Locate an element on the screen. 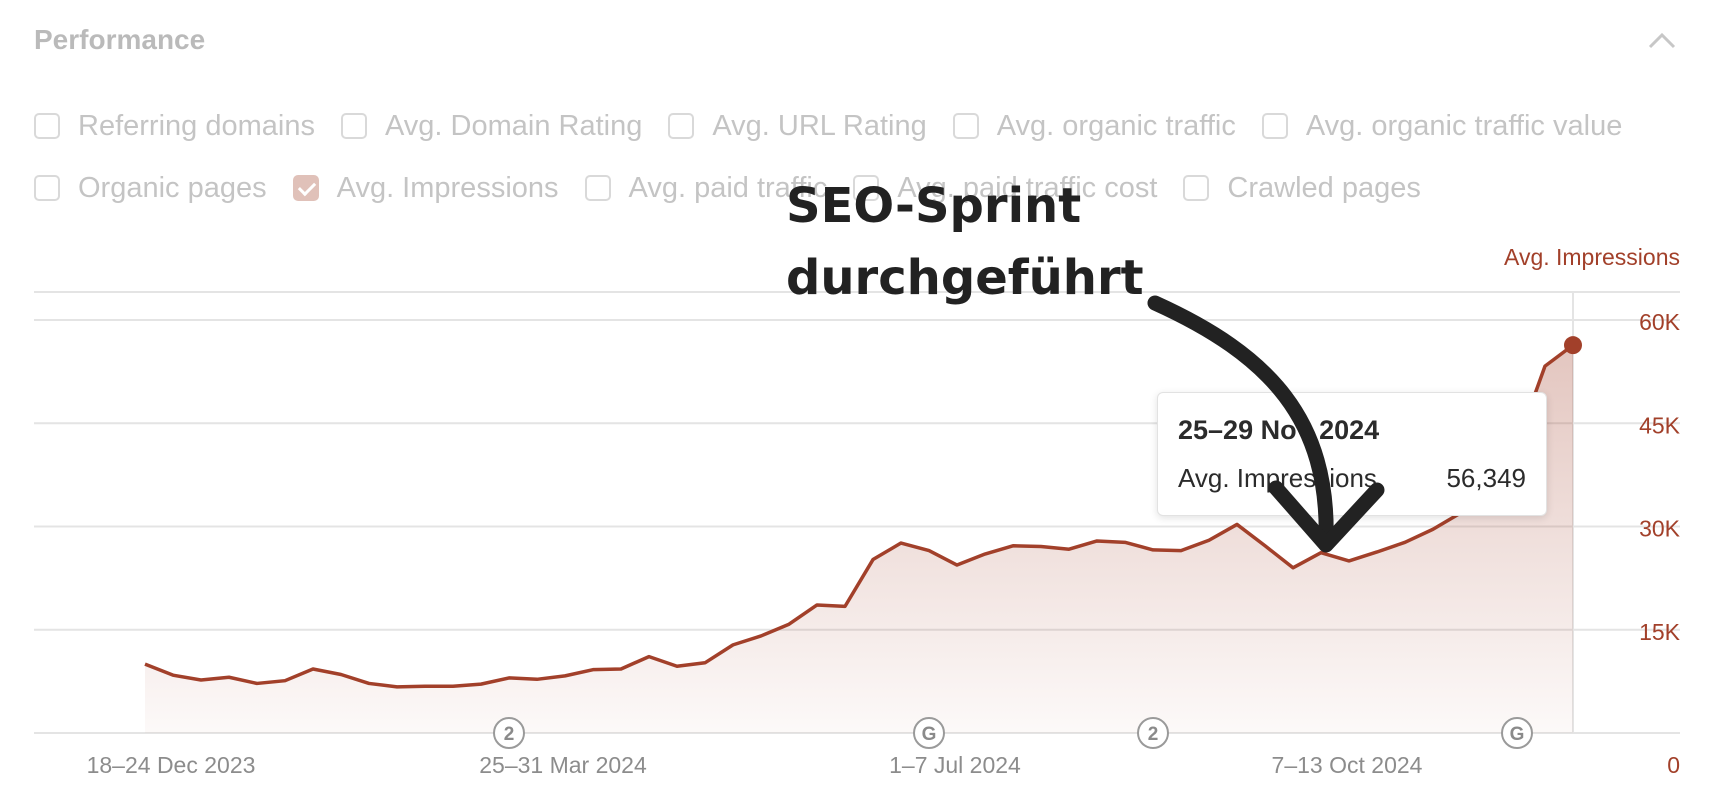 The image size is (1722, 792). metric-avg-url-rating: Avg. URL Rating is located at coordinates (797, 126).